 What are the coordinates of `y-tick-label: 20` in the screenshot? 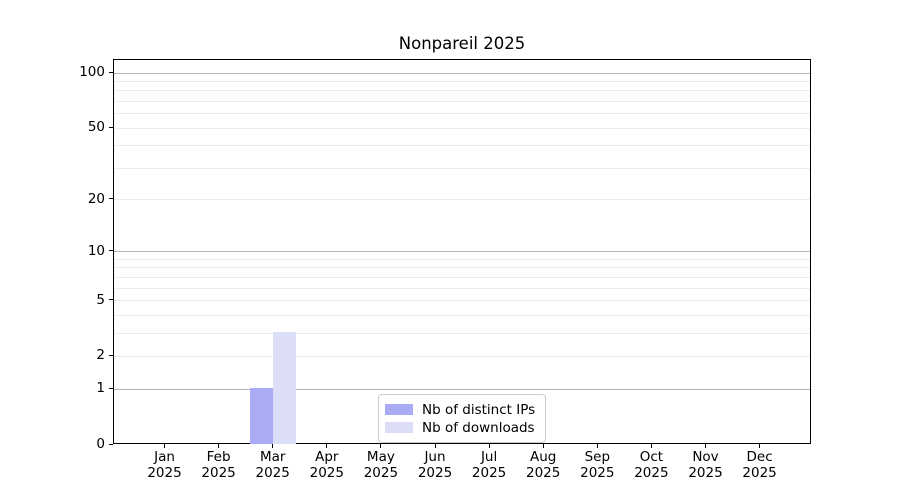 It's located at (96, 198).